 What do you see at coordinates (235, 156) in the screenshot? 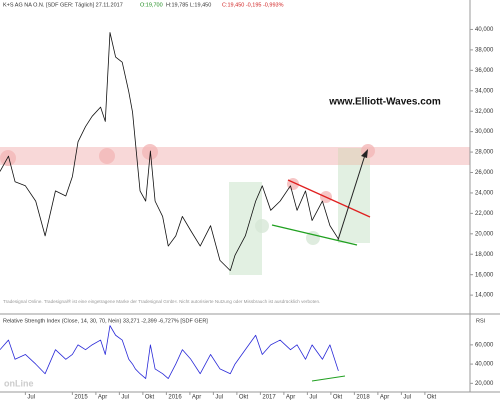
I see `resistance-band` at bounding box center [235, 156].